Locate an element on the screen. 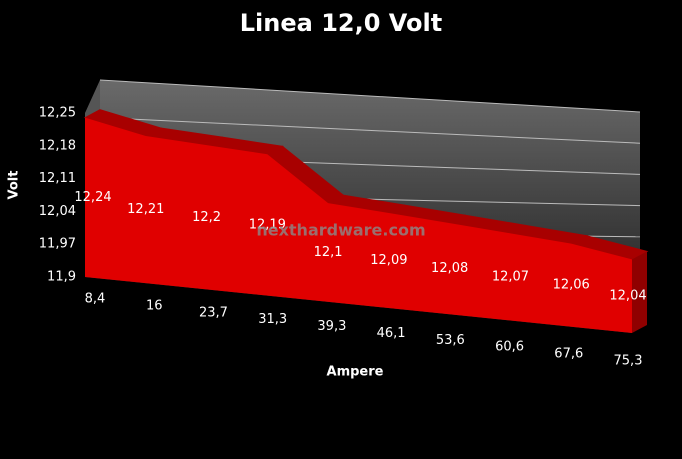 This screenshot has height=459, width=682. y-tick-label: 11,97 is located at coordinates (57, 244).